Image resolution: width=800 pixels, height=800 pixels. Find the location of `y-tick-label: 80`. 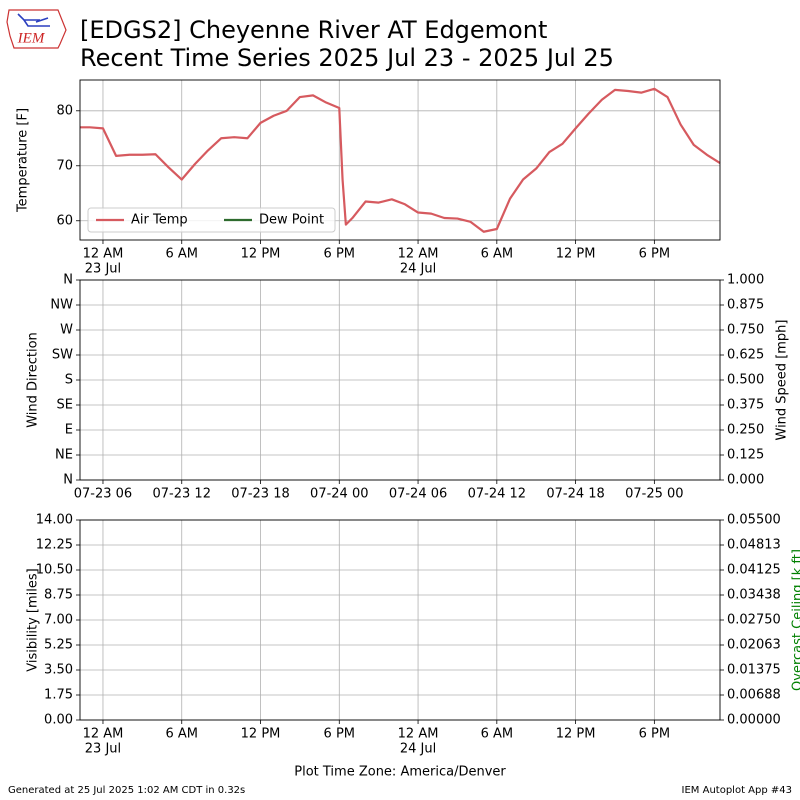

y-tick-label: 80 is located at coordinates (64, 110).